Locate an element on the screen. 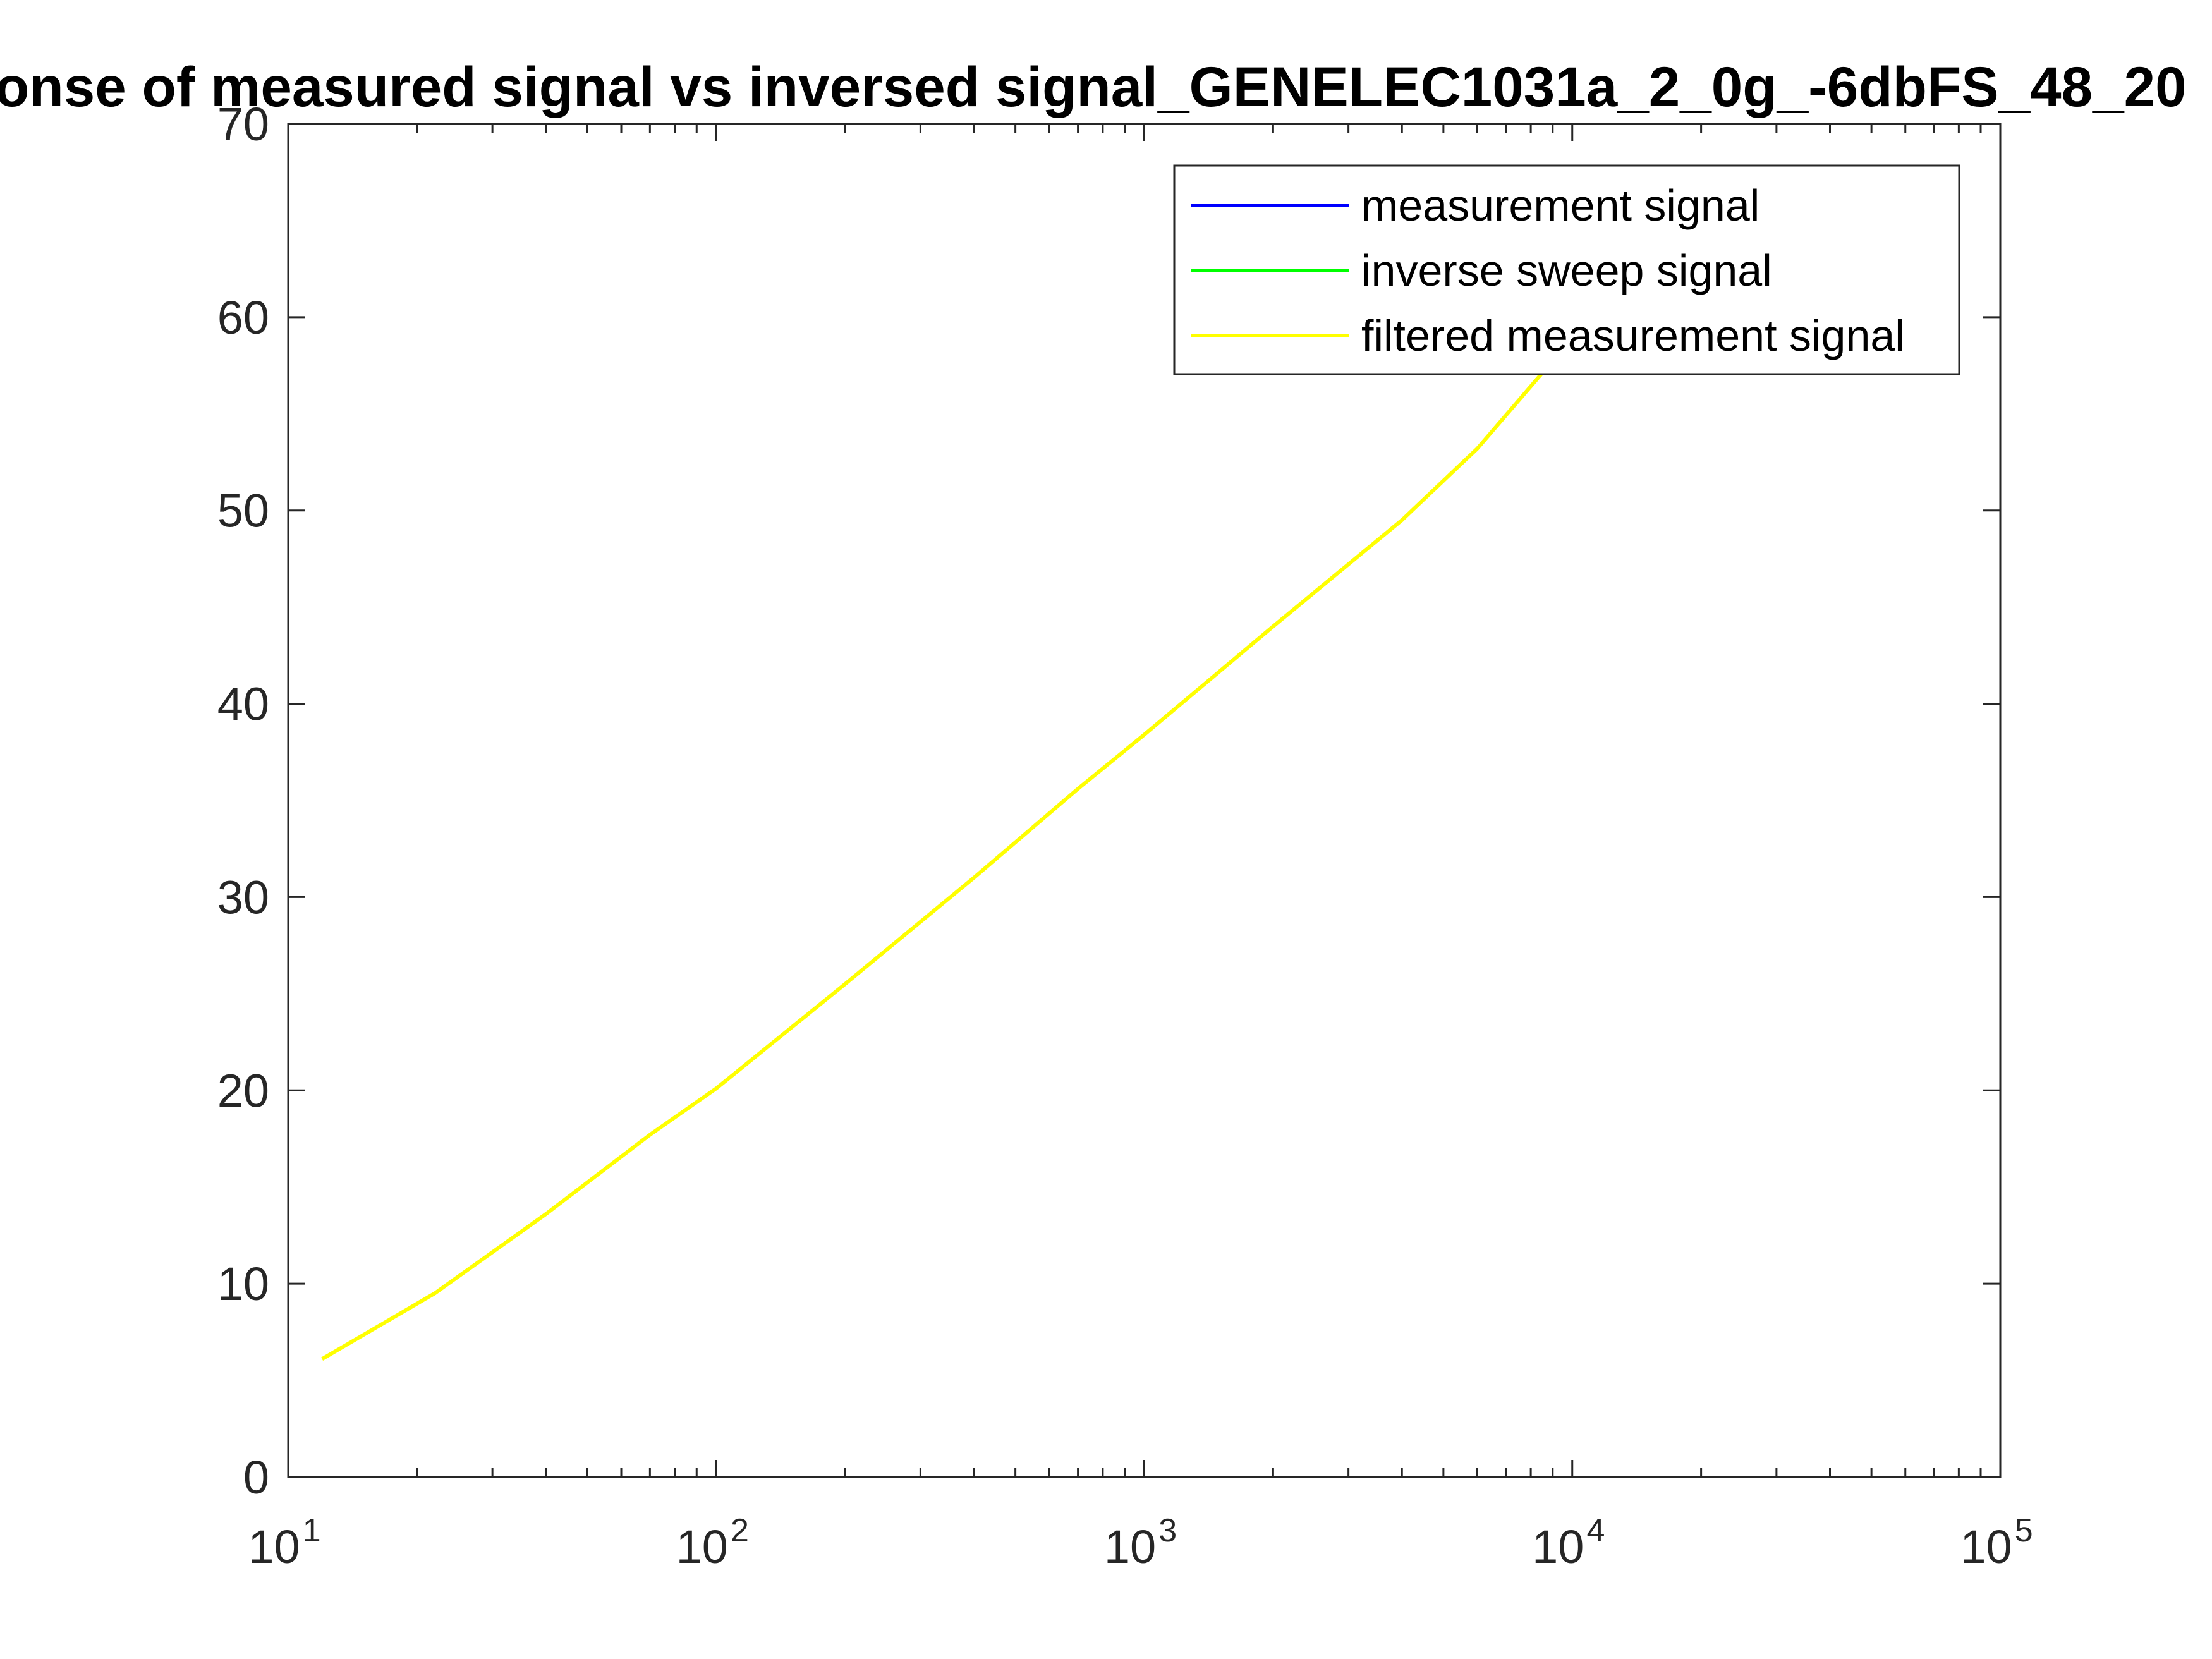 This screenshot has height=1659, width=2212. y-tick-label: 70 is located at coordinates (243, 124).